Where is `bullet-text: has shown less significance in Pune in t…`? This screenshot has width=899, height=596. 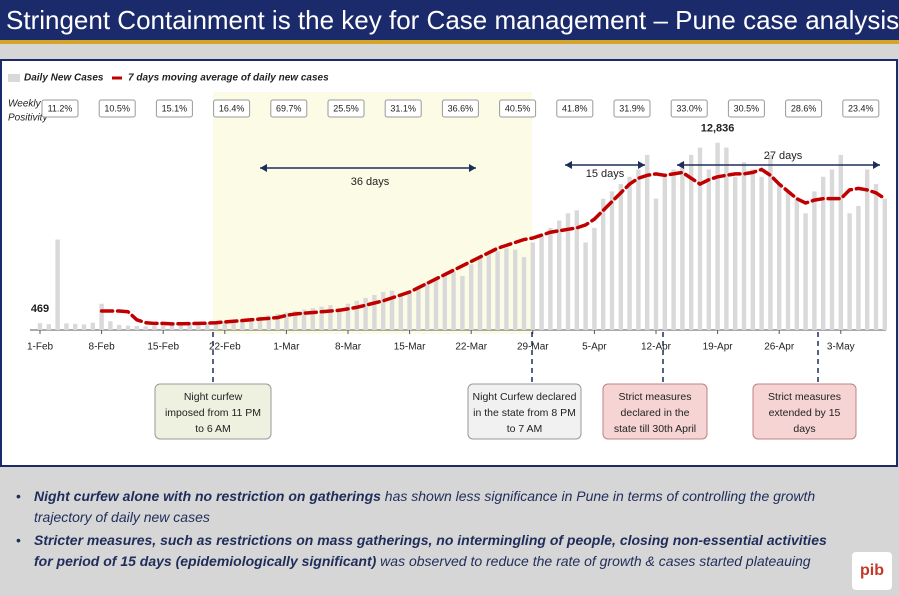 bullet-text: has shown less significance in Pune in t… is located at coordinates (425, 506).